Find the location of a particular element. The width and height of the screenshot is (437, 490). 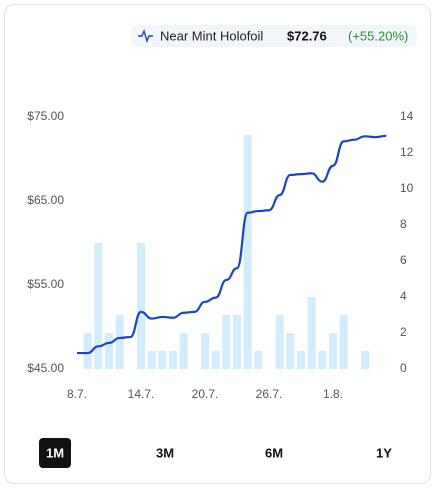

legend-icon is located at coordinates (145, 36).